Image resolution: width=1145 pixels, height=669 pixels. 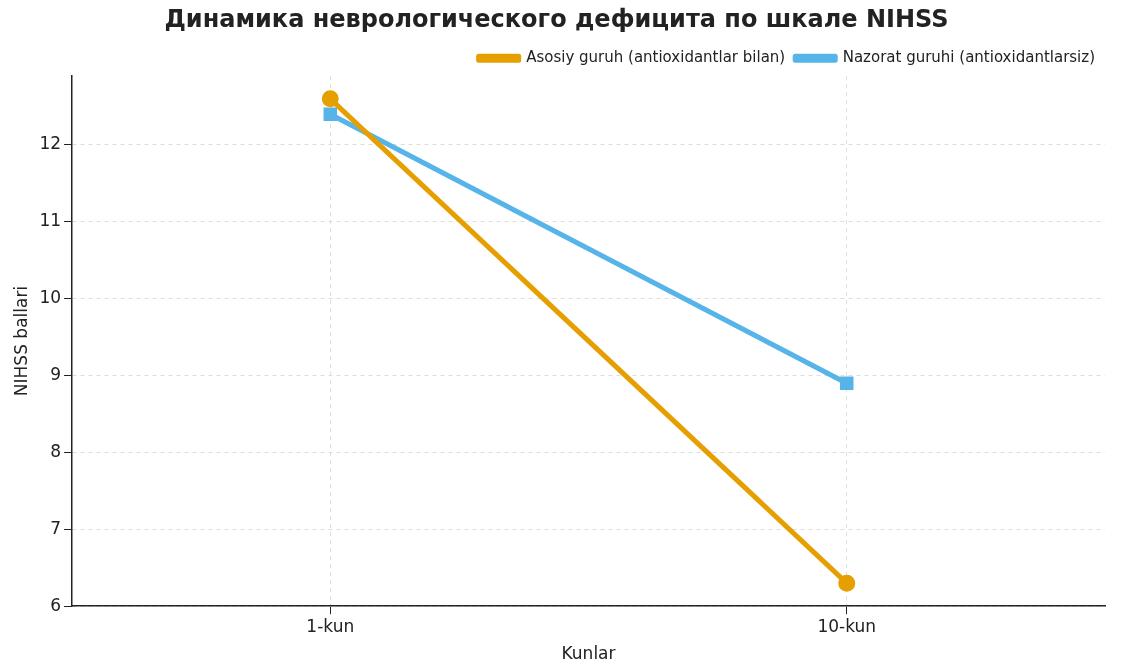 I want to click on x-axis-title: Kunlar, so click(x=588, y=653).